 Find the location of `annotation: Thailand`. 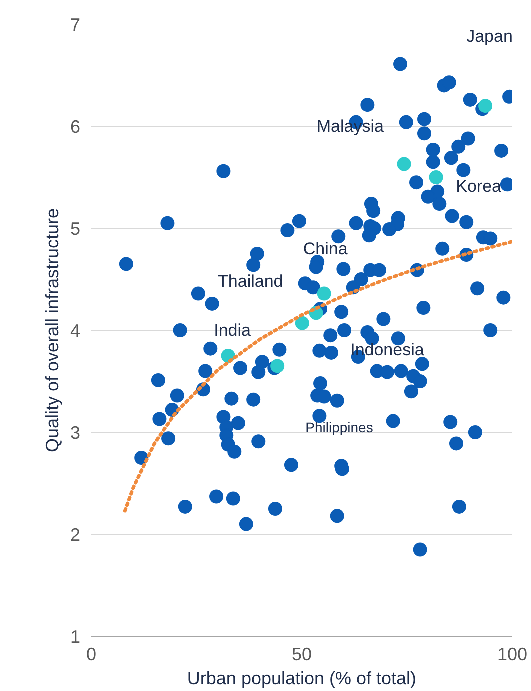

annotation: Thailand is located at coordinates (251, 282).